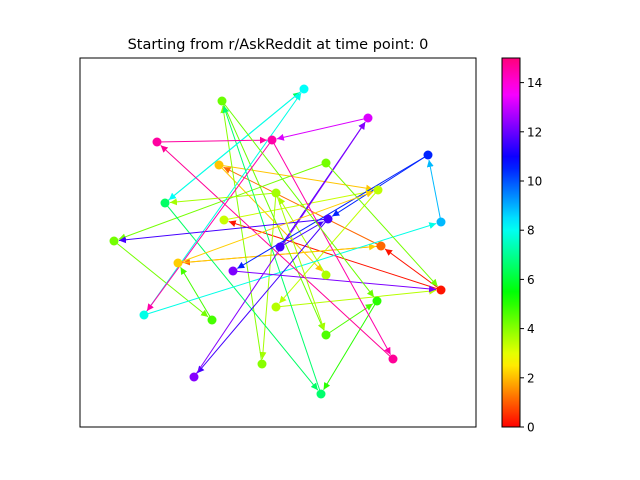  Describe the element at coordinates (531, 378) in the screenshot. I see `colorbar-tick-label: 2` at that location.